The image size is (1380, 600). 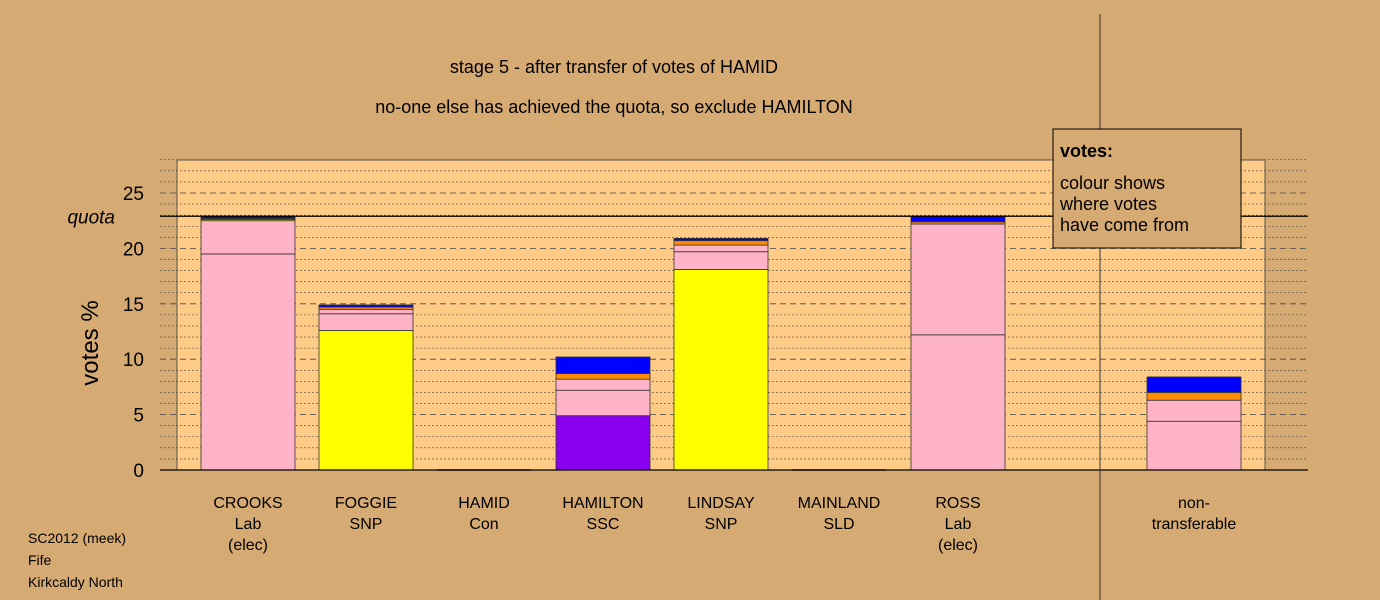 What do you see at coordinates (247, 503) in the screenshot?
I see `candidate-label: CROOKS` at bounding box center [247, 503].